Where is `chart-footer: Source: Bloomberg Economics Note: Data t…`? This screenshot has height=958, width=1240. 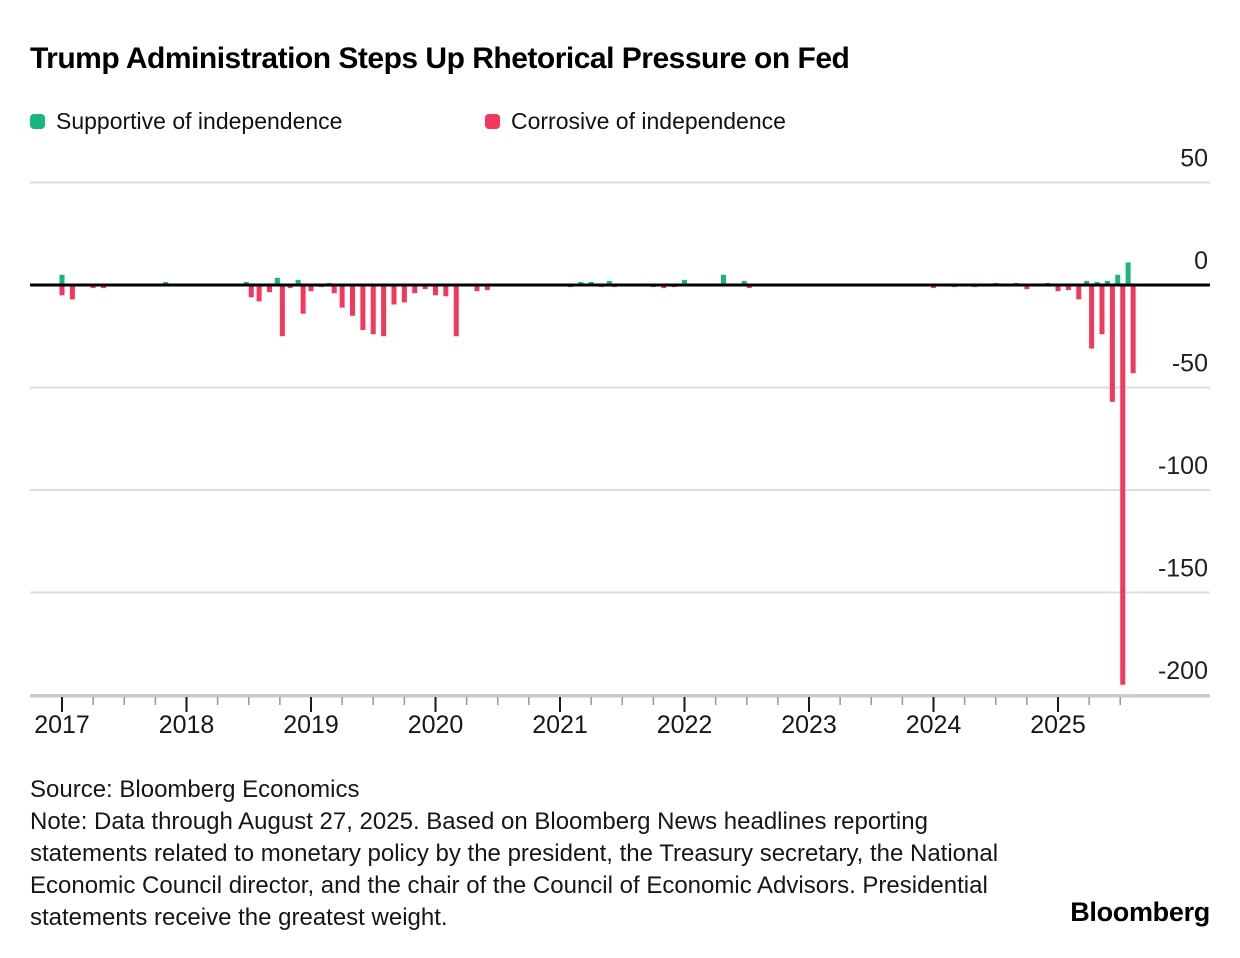 chart-footer: Source: Bloomberg Economics Note: Data t… is located at coordinates (540, 854).